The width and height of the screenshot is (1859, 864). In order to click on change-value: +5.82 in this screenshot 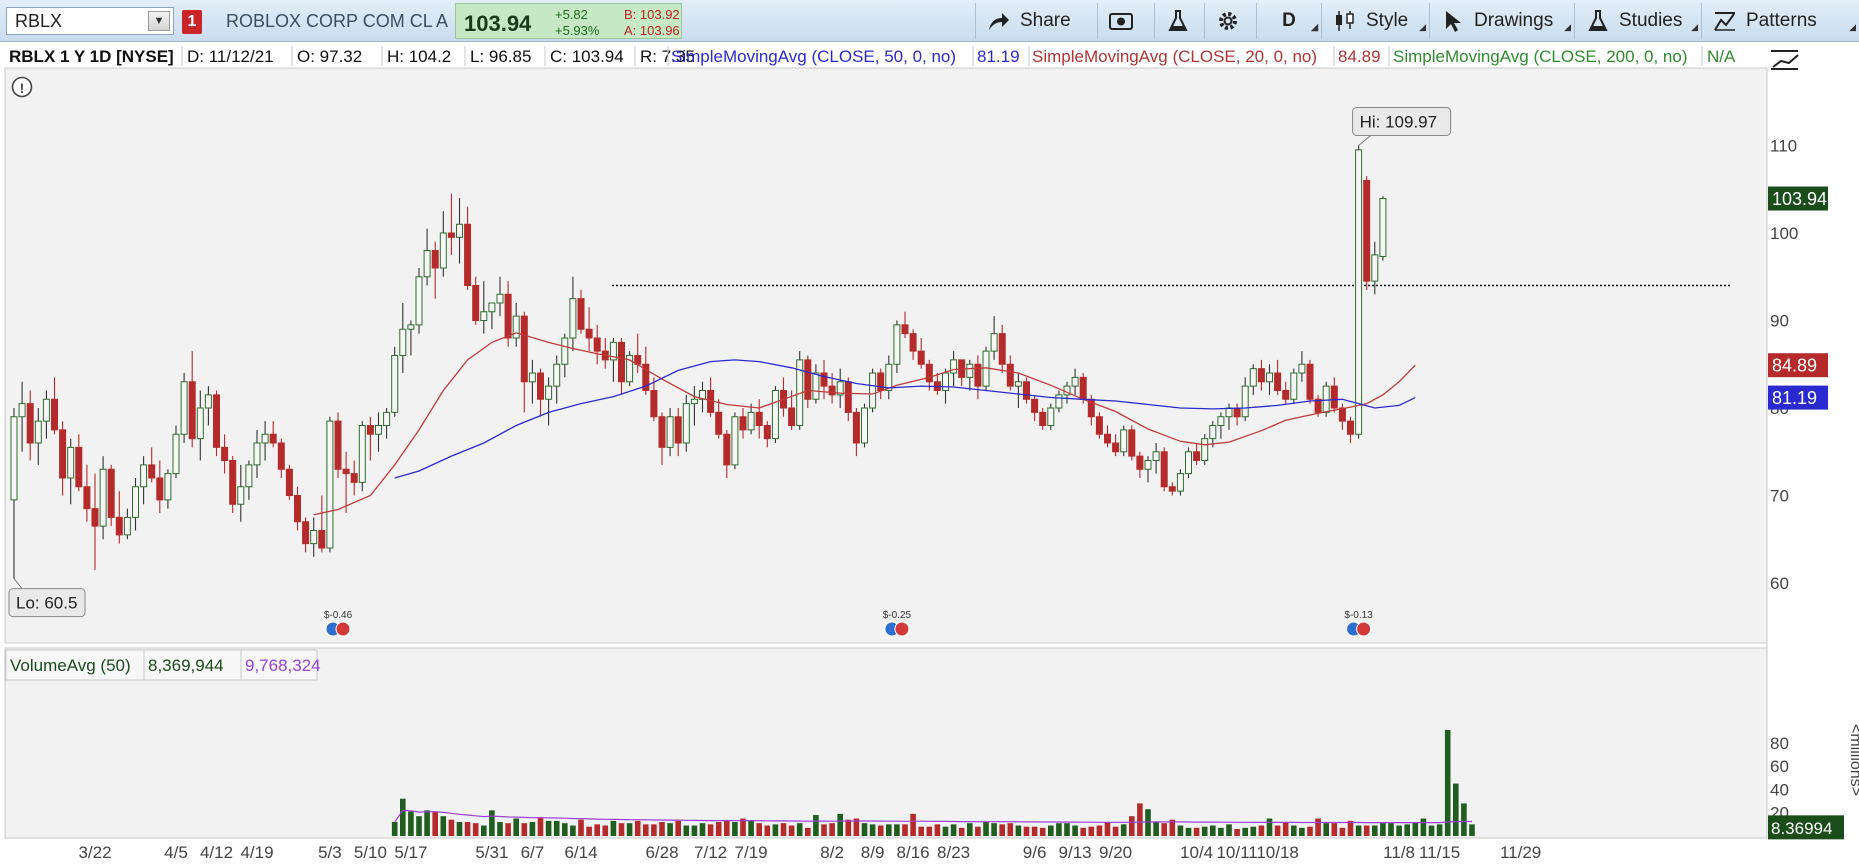, I will do `click(571, 14)`.